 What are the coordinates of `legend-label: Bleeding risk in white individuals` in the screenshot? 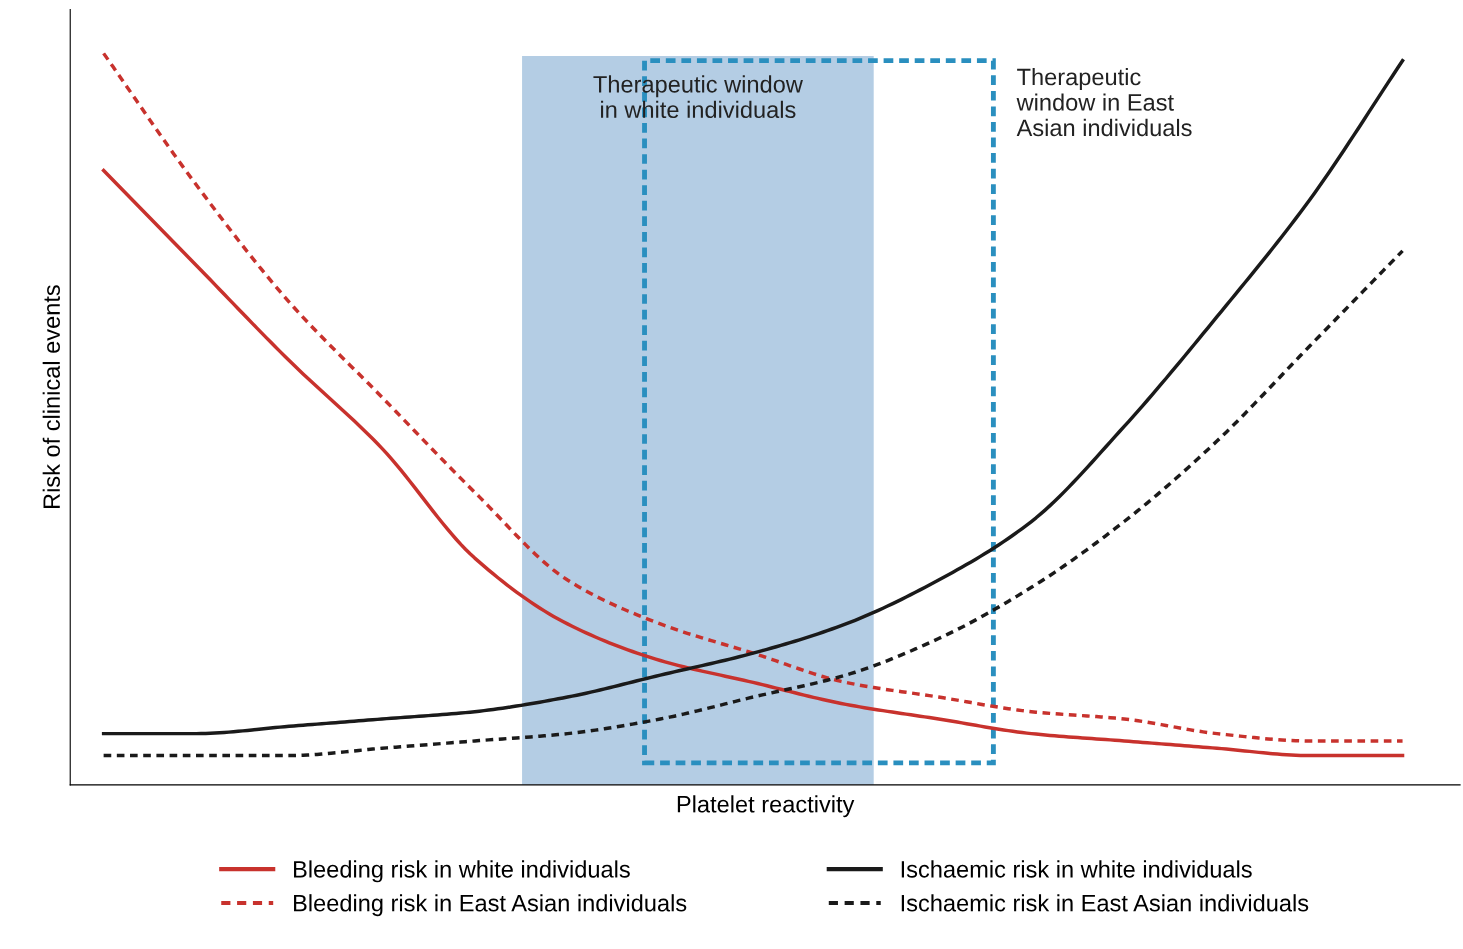 It's located at (462, 871).